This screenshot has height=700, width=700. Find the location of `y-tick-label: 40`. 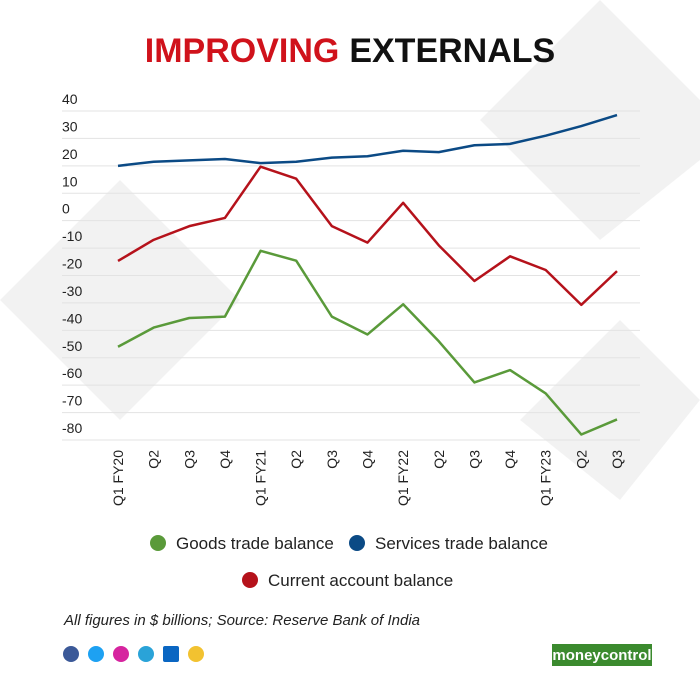

y-tick-label: 40 is located at coordinates (70, 99).